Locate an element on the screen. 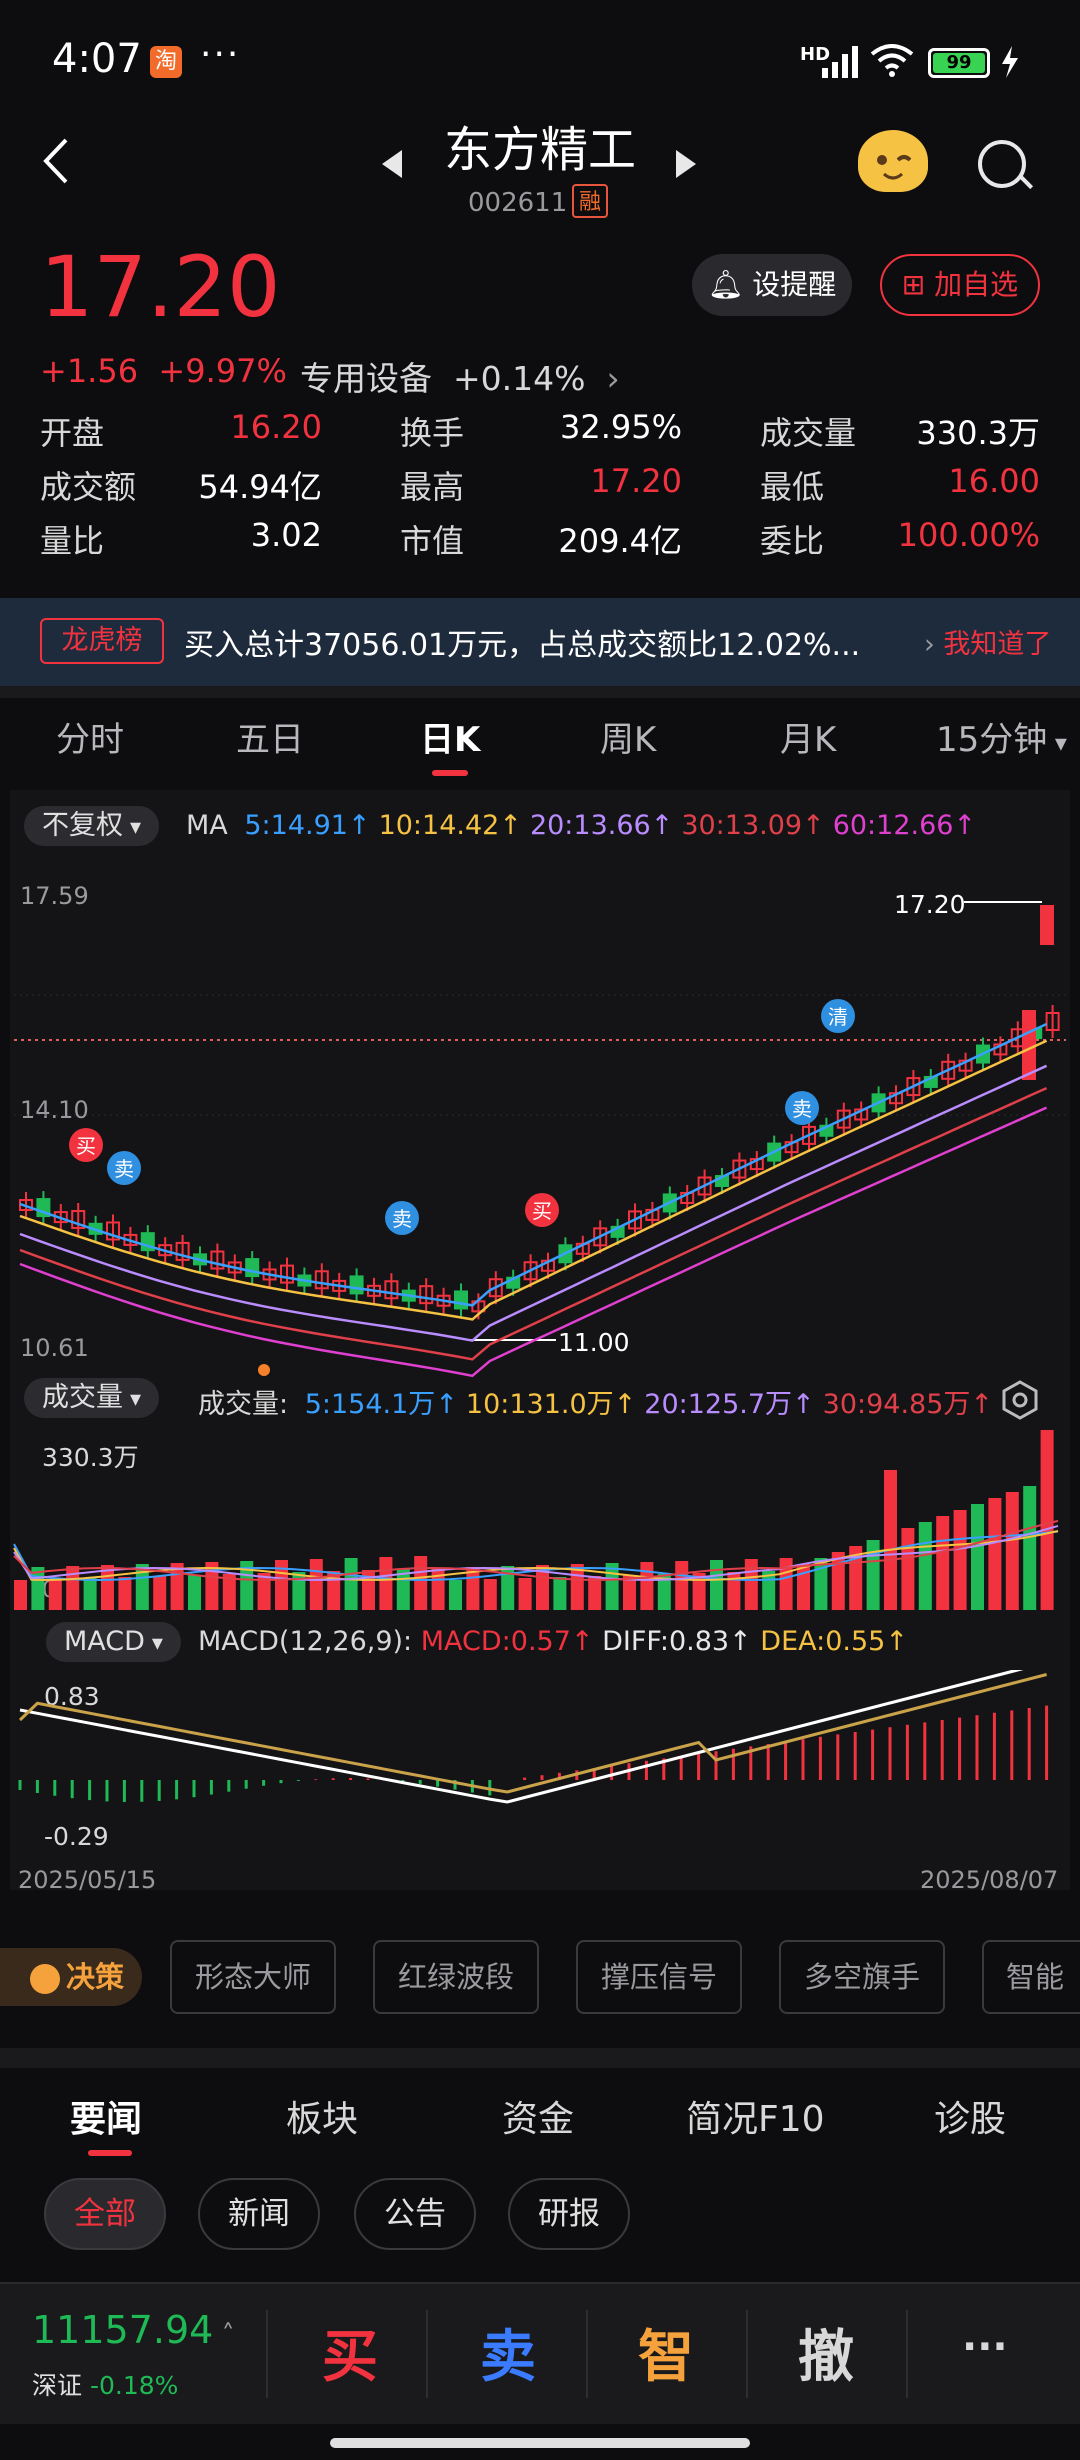 The height and width of the screenshot is (2460, 1080). change-percent: +9.97% is located at coordinates (222, 371).